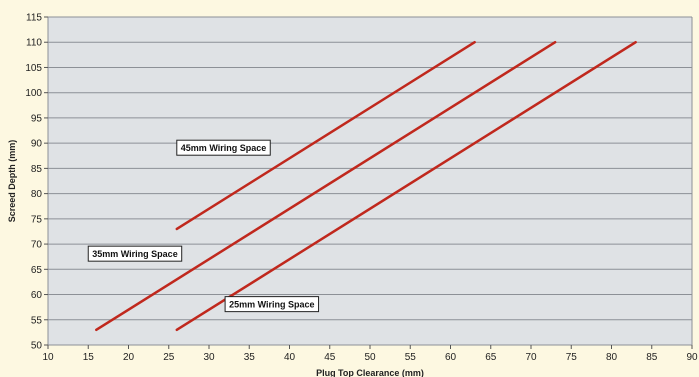  Describe the element at coordinates (411, 357) in the screenshot. I see `x-tick-label: 55` at that location.